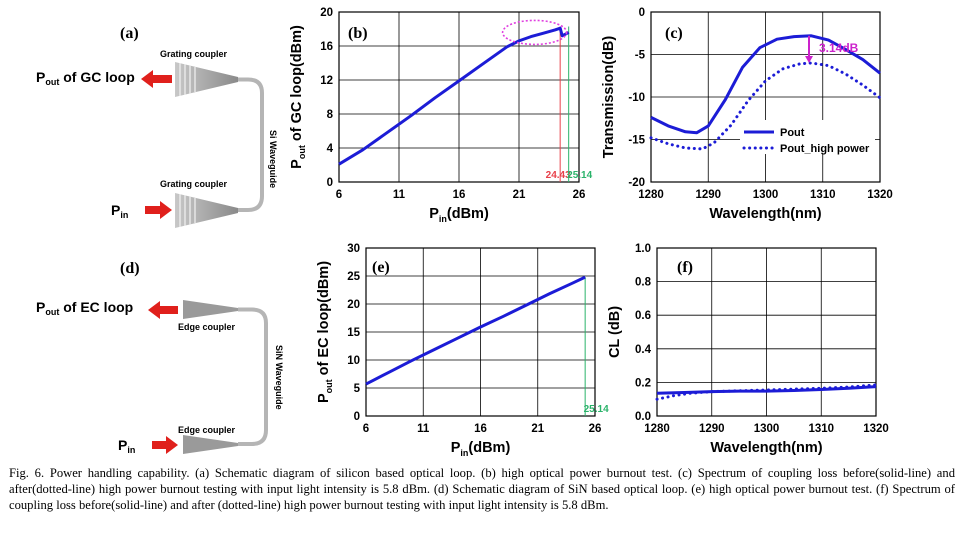 The height and width of the screenshot is (545, 964). Describe the element at coordinates (207, 327) in the screenshot. I see `top-coupler-label: Edge coupler` at that location.